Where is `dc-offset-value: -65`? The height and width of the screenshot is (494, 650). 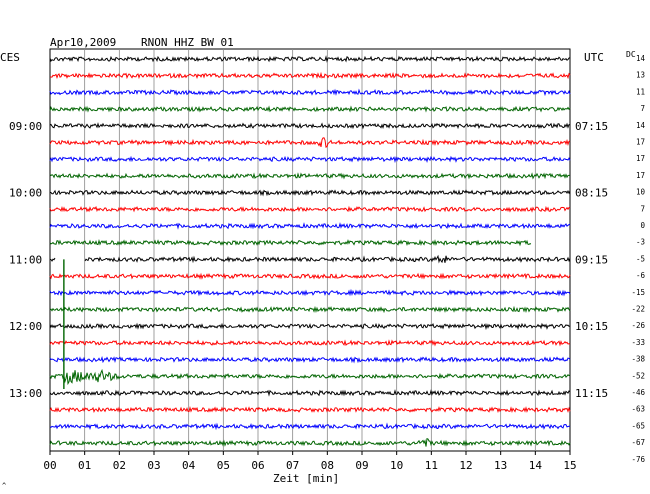
dc-offset-value: -65 is located at coordinates (638, 425).